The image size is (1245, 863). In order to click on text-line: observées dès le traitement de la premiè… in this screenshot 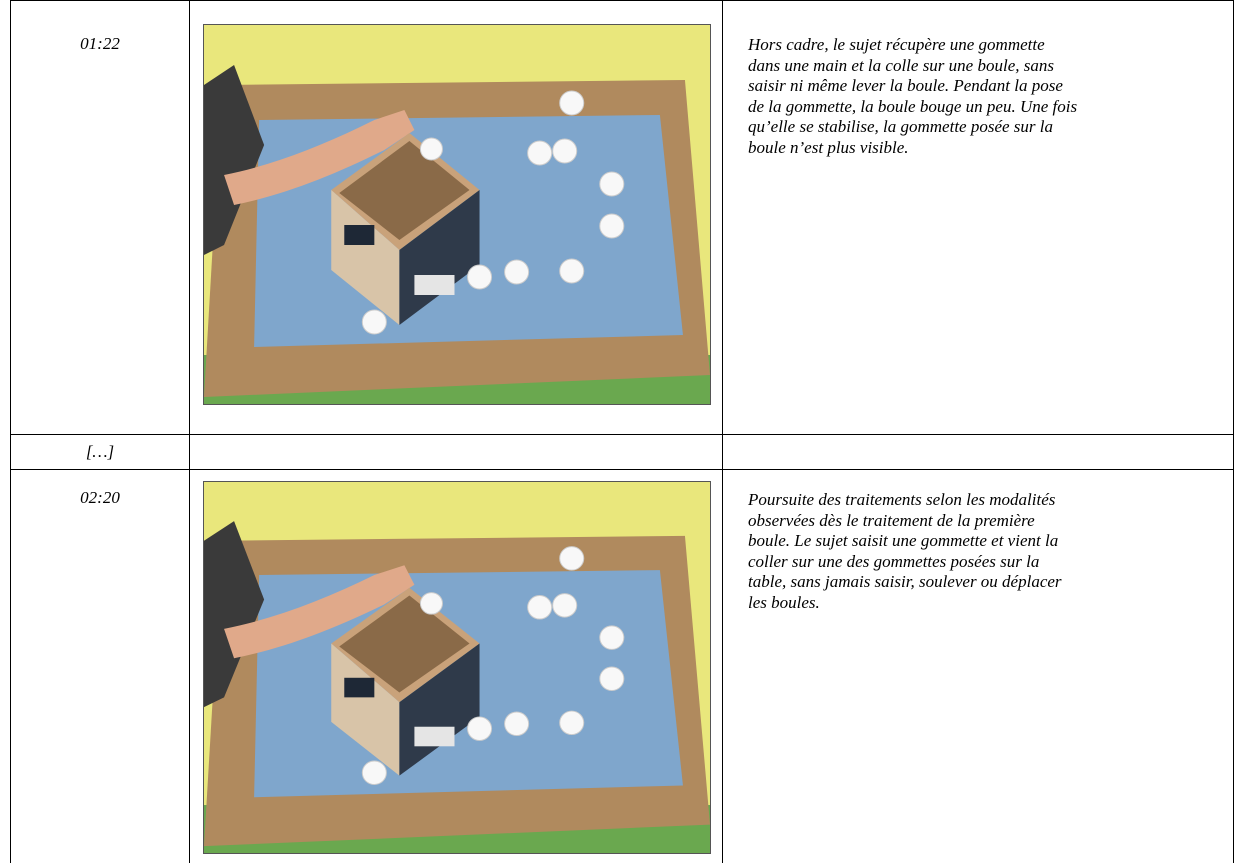, I will do `click(891, 520)`.